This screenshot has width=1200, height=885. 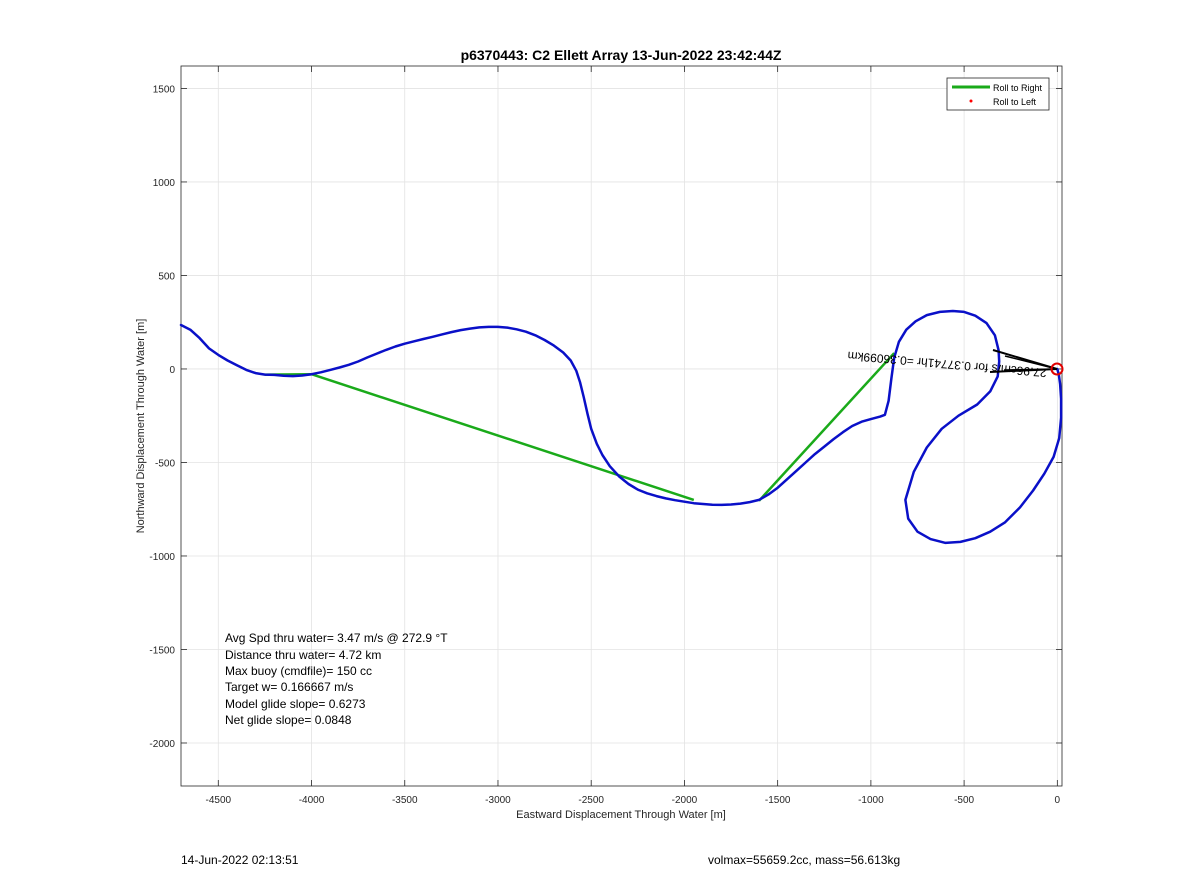 What do you see at coordinates (165, 463) in the screenshot?
I see `y-tick-label: -500` at bounding box center [165, 463].